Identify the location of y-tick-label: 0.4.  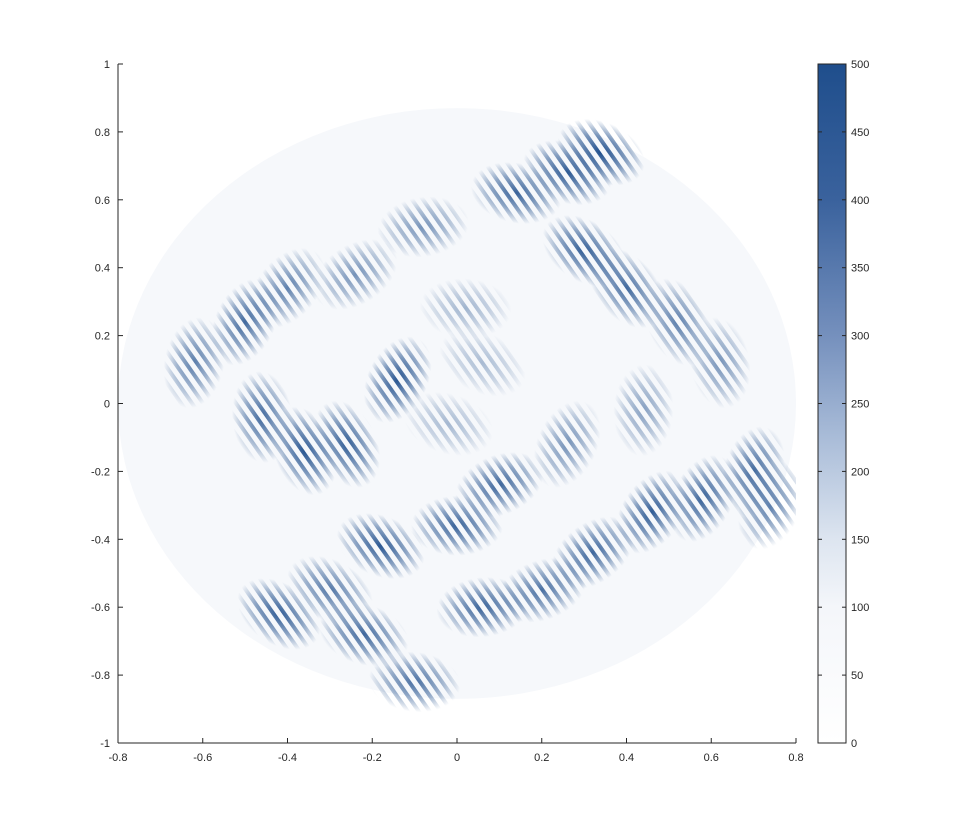
(102, 269).